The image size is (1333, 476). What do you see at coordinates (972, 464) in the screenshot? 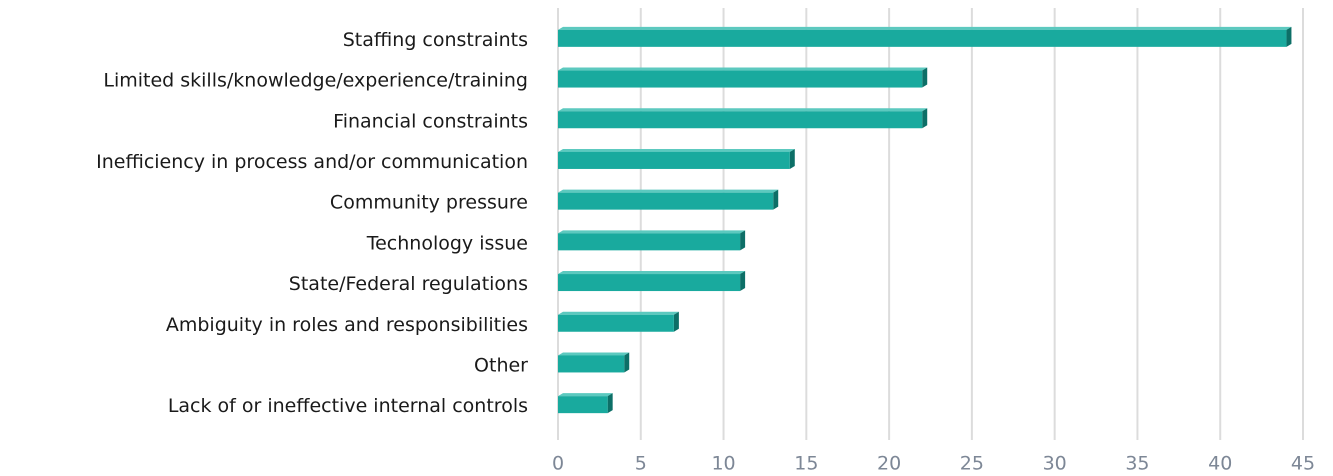
I see `x-tick-label: 25` at bounding box center [972, 464].